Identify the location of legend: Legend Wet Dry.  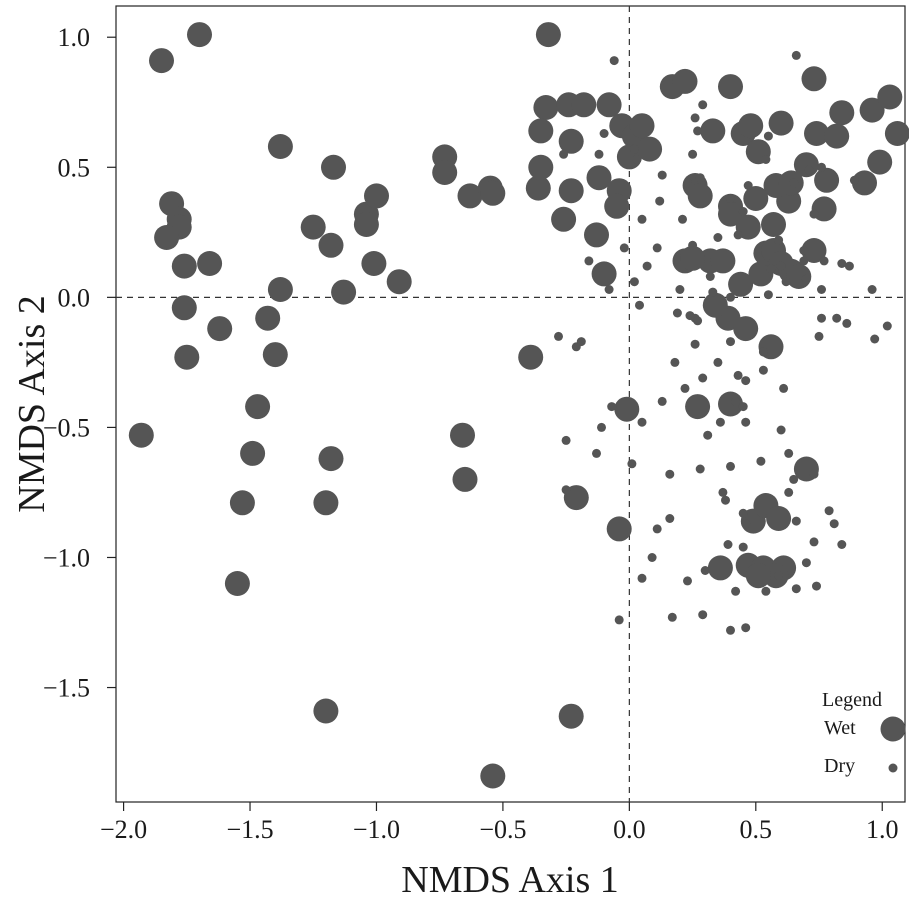
(864, 733).